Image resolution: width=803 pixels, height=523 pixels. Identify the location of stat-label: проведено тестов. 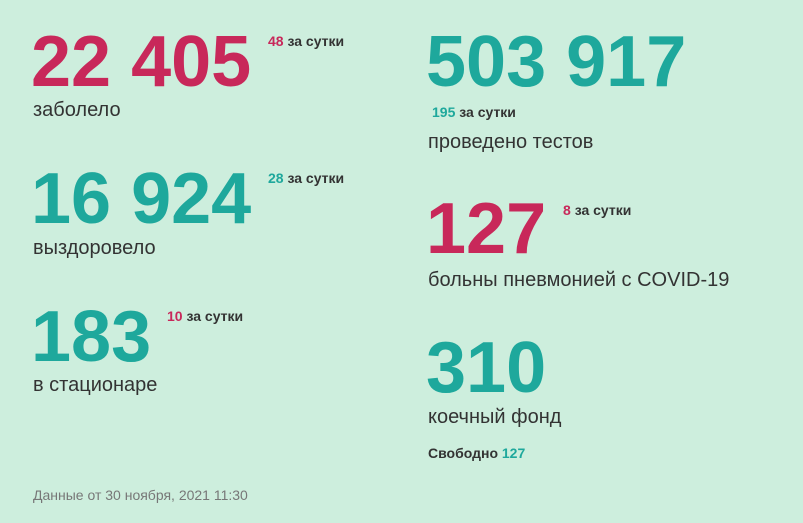
(510, 142).